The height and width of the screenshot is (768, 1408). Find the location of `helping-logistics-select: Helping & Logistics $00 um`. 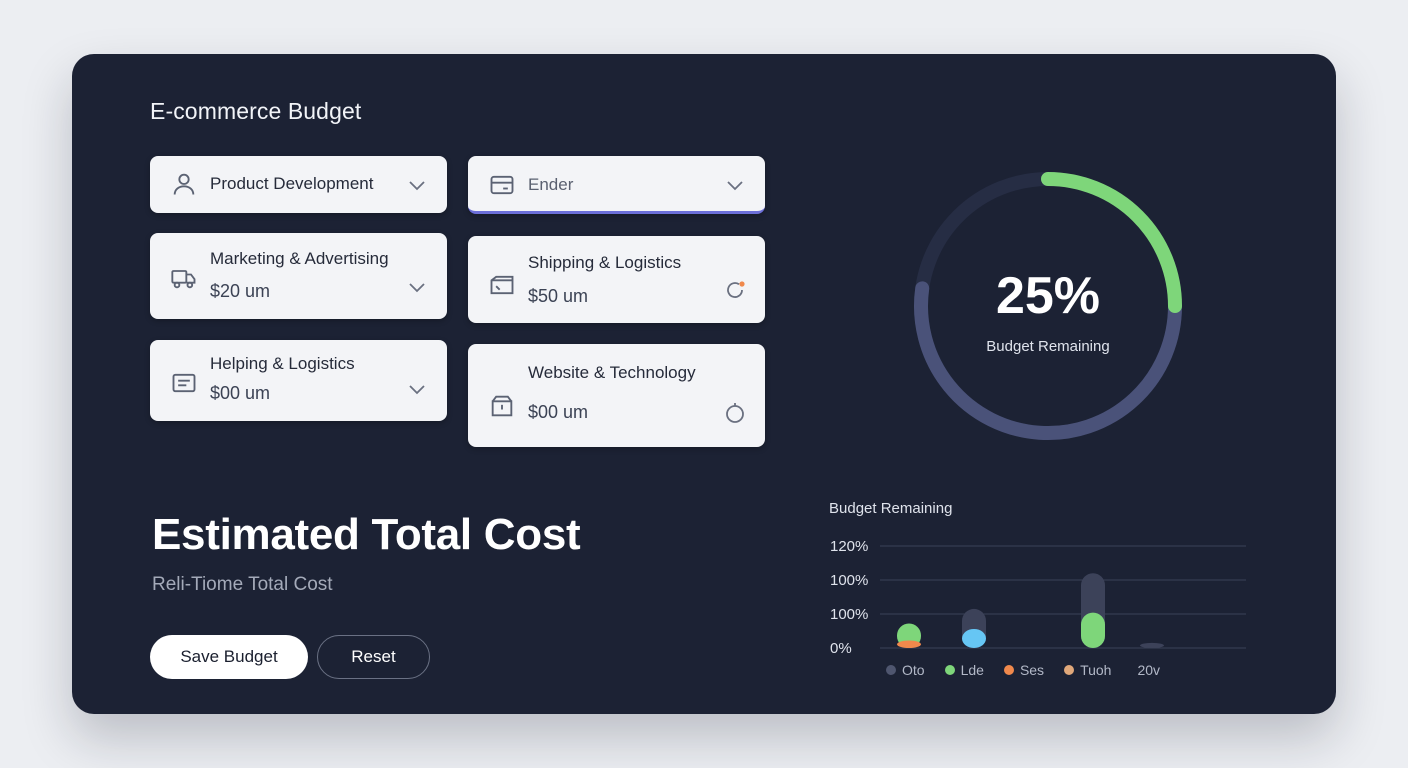

helping-logistics-select: Helping & Logistics $00 um is located at coordinates (298, 380).